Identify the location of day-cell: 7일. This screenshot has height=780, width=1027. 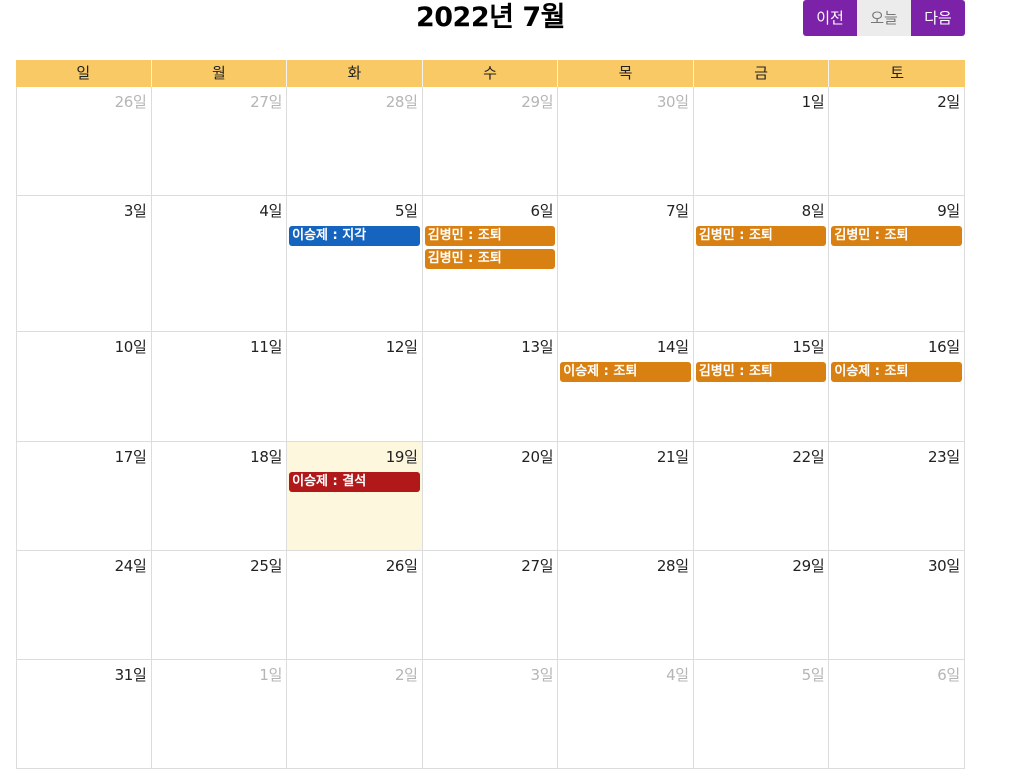
(626, 263).